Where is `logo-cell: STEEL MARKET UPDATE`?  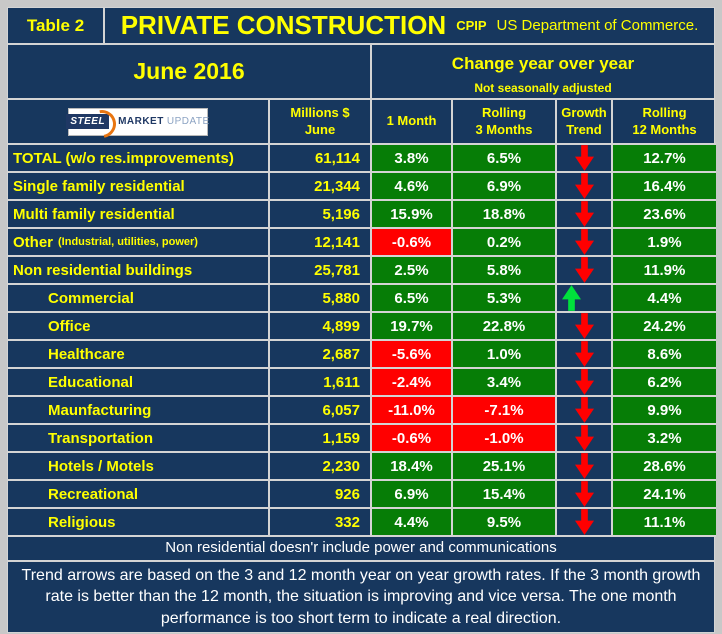 logo-cell: STEEL MARKET UPDATE is located at coordinates (139, 122).